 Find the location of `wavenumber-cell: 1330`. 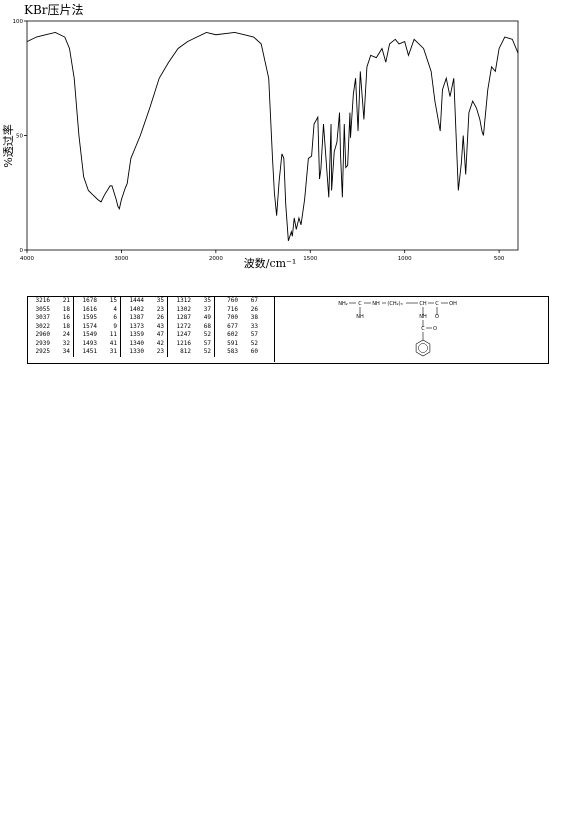

wavenumber-cell: 1330 is located at coordinates (133, 352).